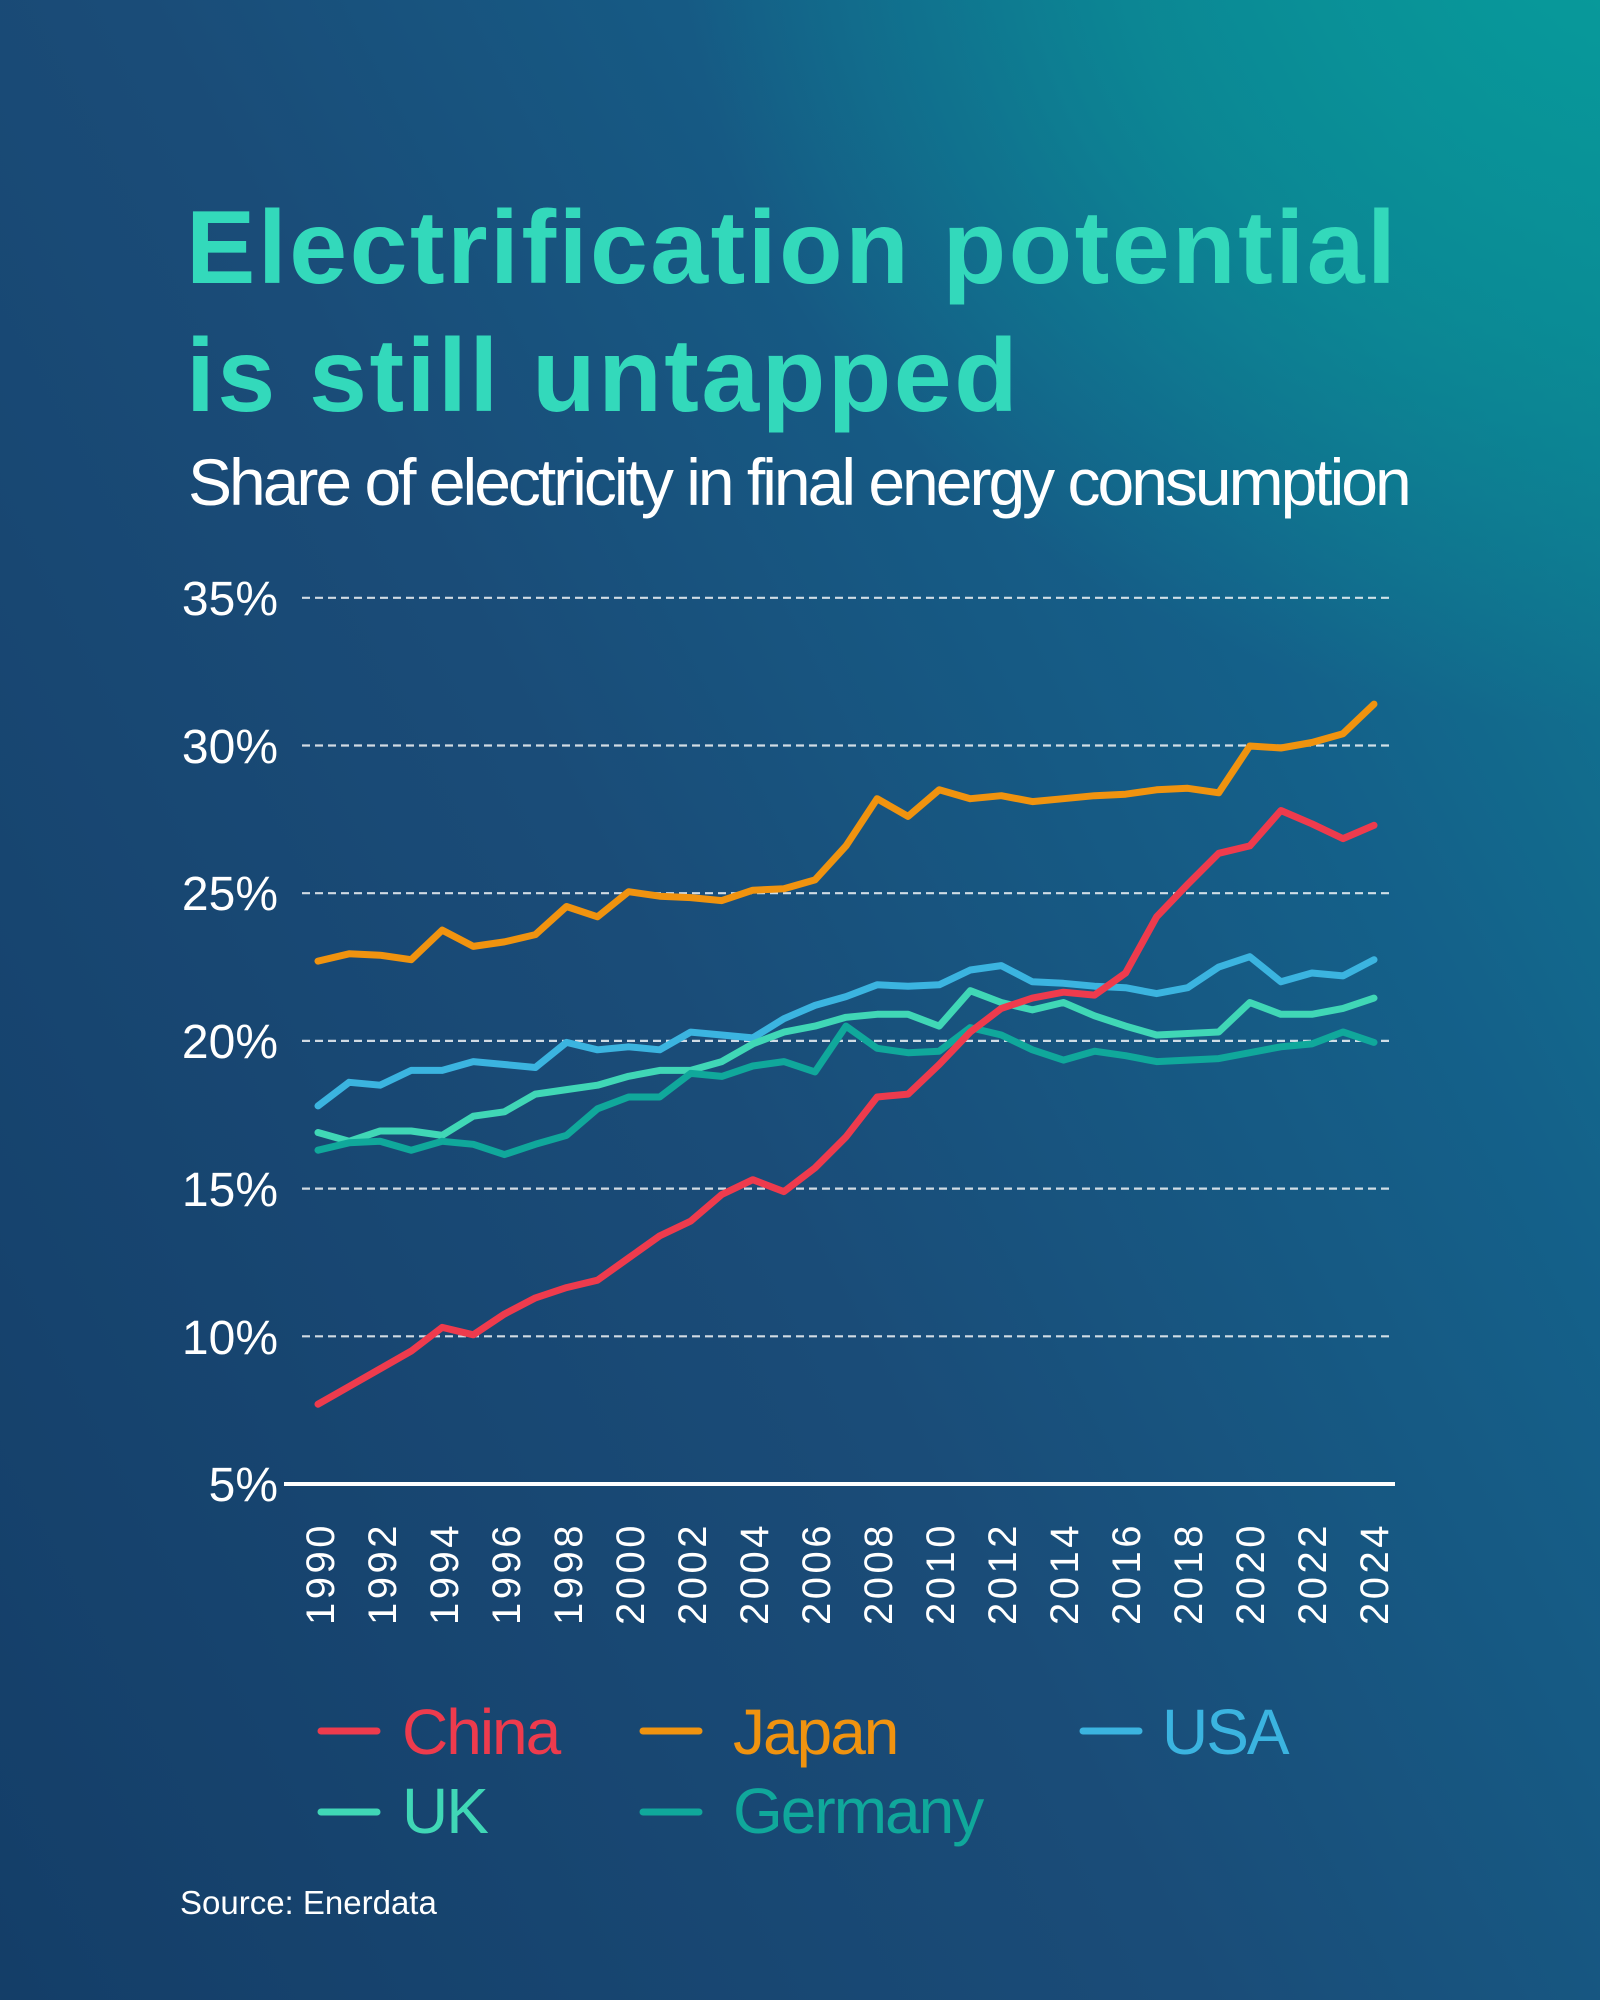  Describe the element at coordinates (445, 1573) in the screenshot. I see `svg-text: 1994` at that location.